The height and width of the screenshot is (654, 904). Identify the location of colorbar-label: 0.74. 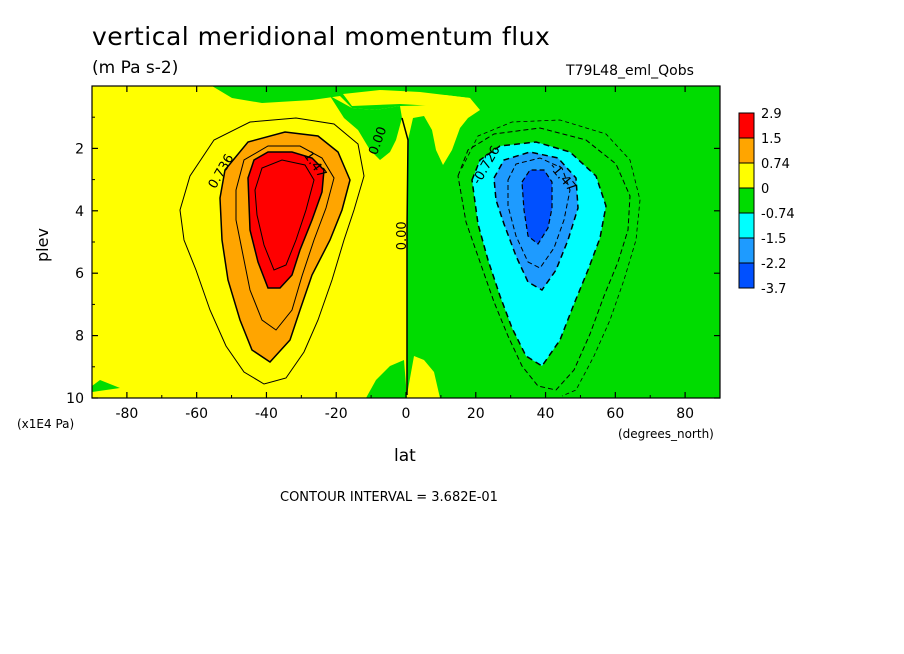
(775, 164).